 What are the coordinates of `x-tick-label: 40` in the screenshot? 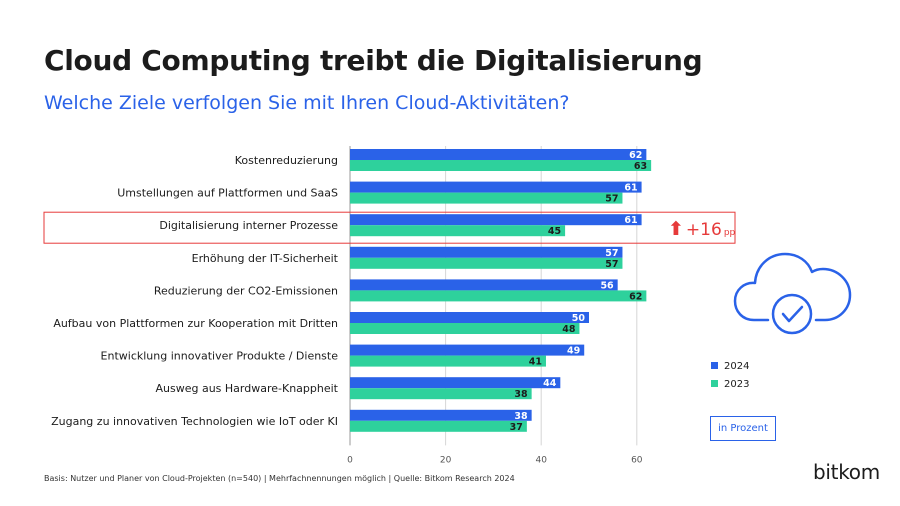 It's located at (541, 460).